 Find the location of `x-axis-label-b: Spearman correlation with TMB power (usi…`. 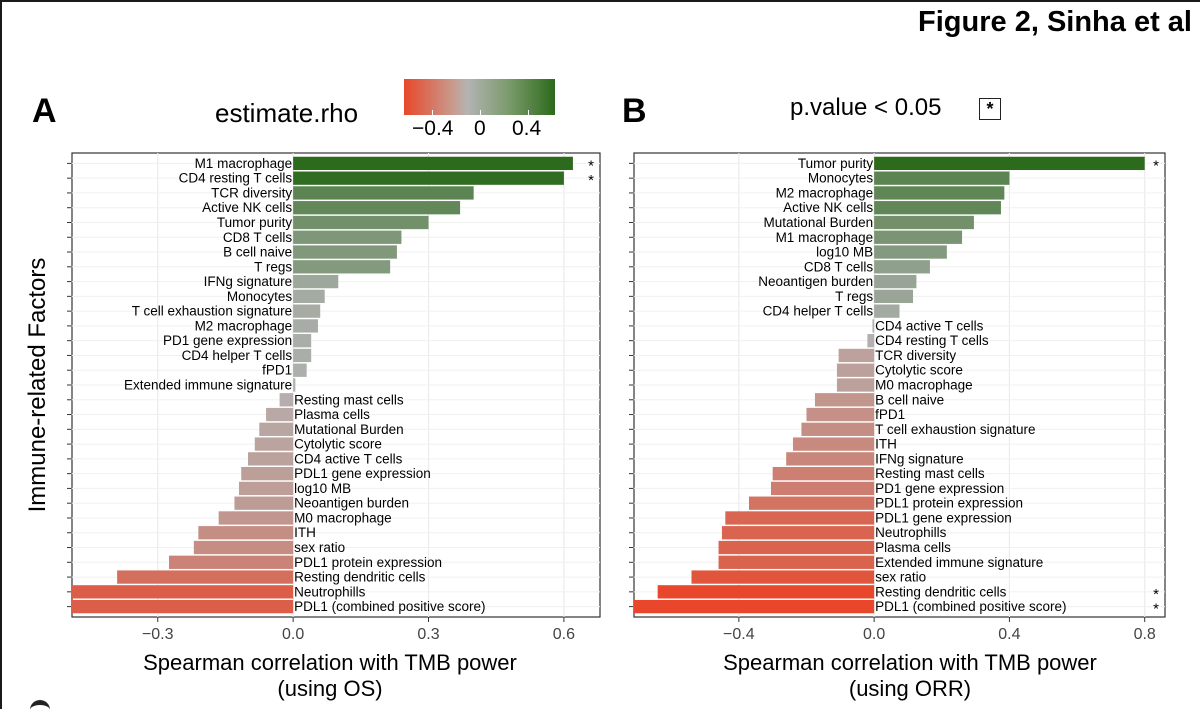

x-axis-label-b: Spearman correlation with TMB power (usi… is located at coordinates (910, 676).